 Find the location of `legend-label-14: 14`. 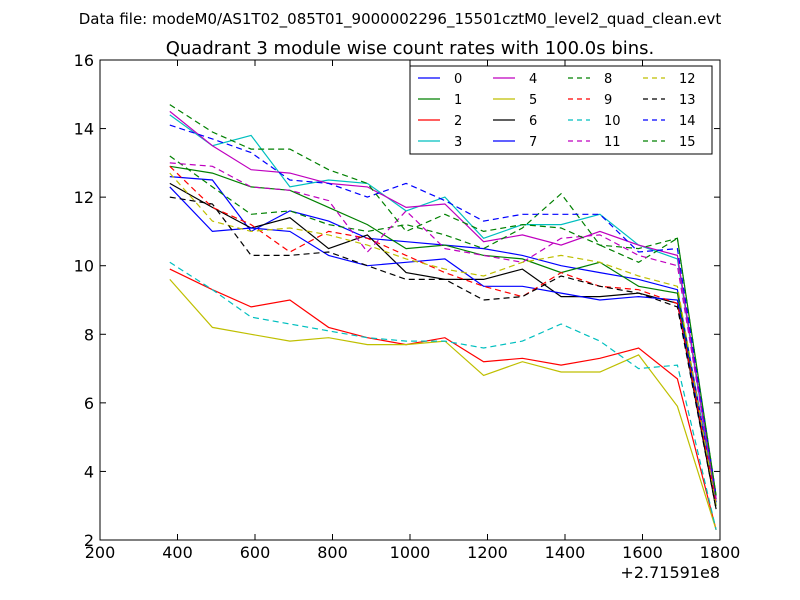

legend-label-14: 14 is located at coordinates (687, 121).